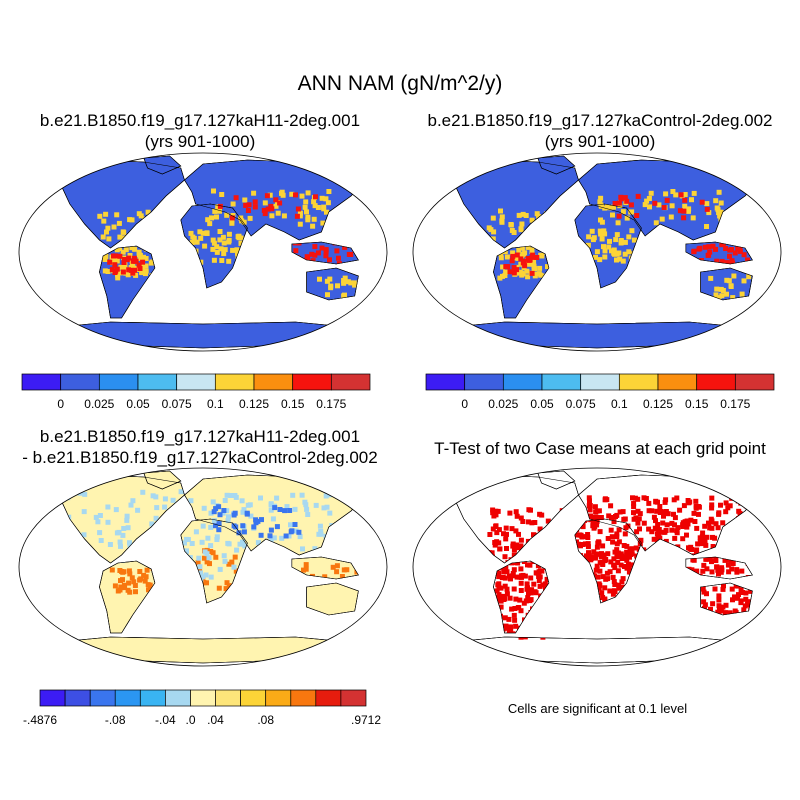 Image resolution: width=800 pixels, height=800 pixels. Describe the element at coordinates (542, 404) in the screenshot. I see `cbar-case2-label: 0.05` at that location.